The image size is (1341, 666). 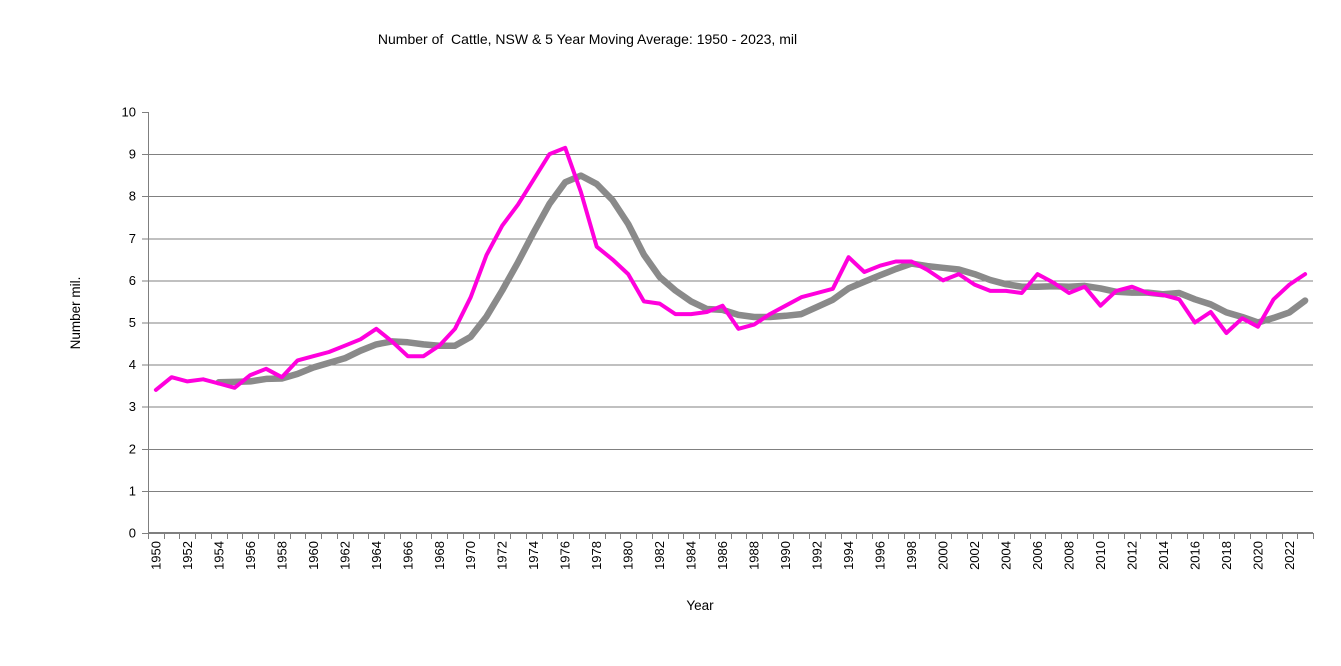 What do you see at coordinates (1068, 555) in the screenshot?
I see `x-tick-label: 2008` at bounding box center [1068, 555].